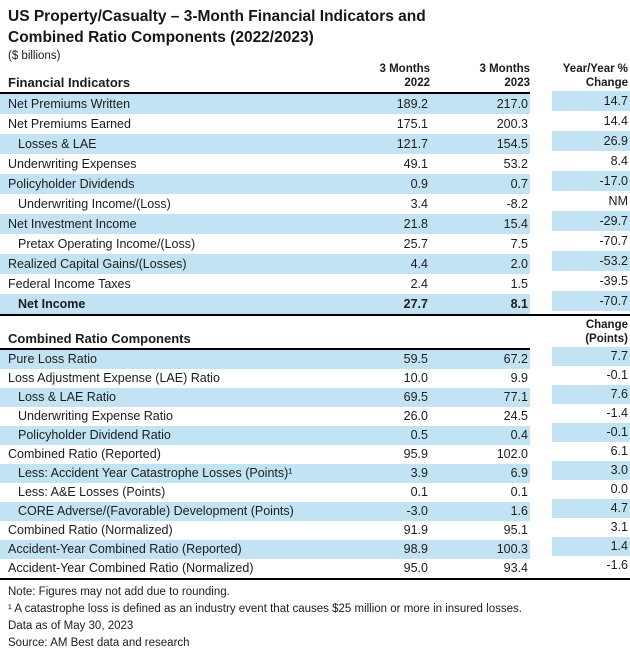  What do you see at coordinates (315, 162) in the screenshot?
I see `table-row: Underwriting Expenses 49.1 53.2 8.4` at bounding box center [315, 162].